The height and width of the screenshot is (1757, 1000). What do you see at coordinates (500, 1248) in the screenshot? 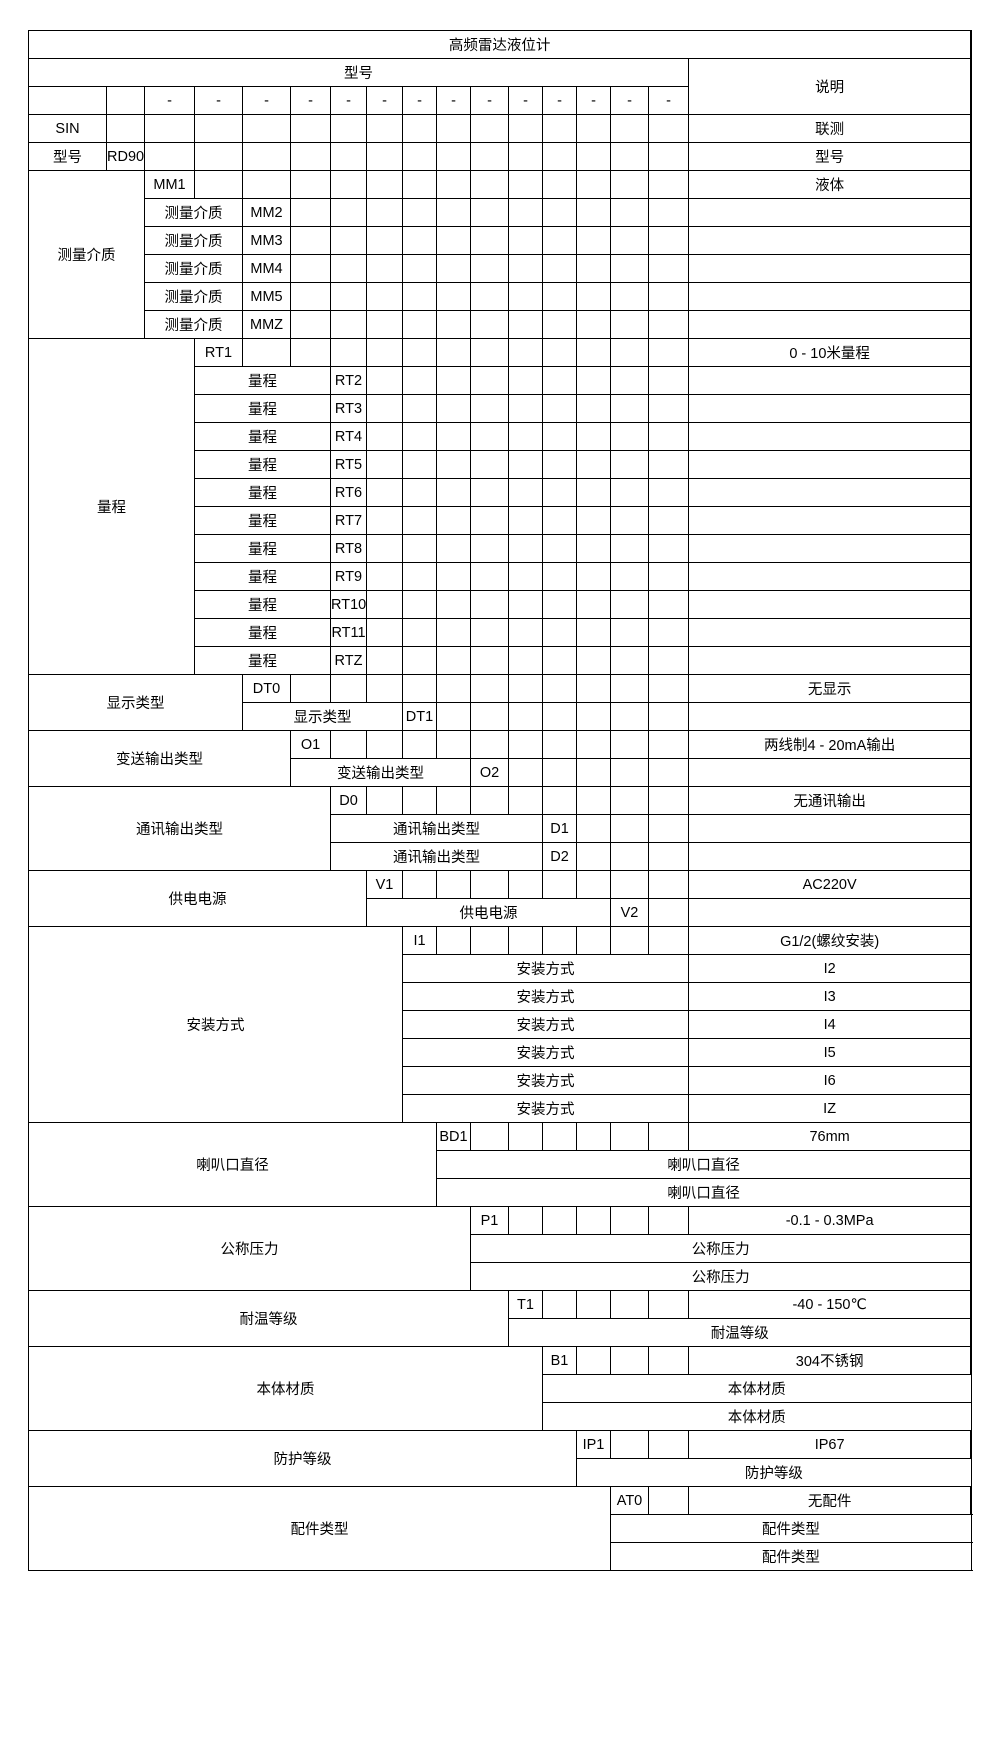
I see `table-row: 公称压力 P1 -0.1 - 0.3MPa` at bounding box center [500, 1248].